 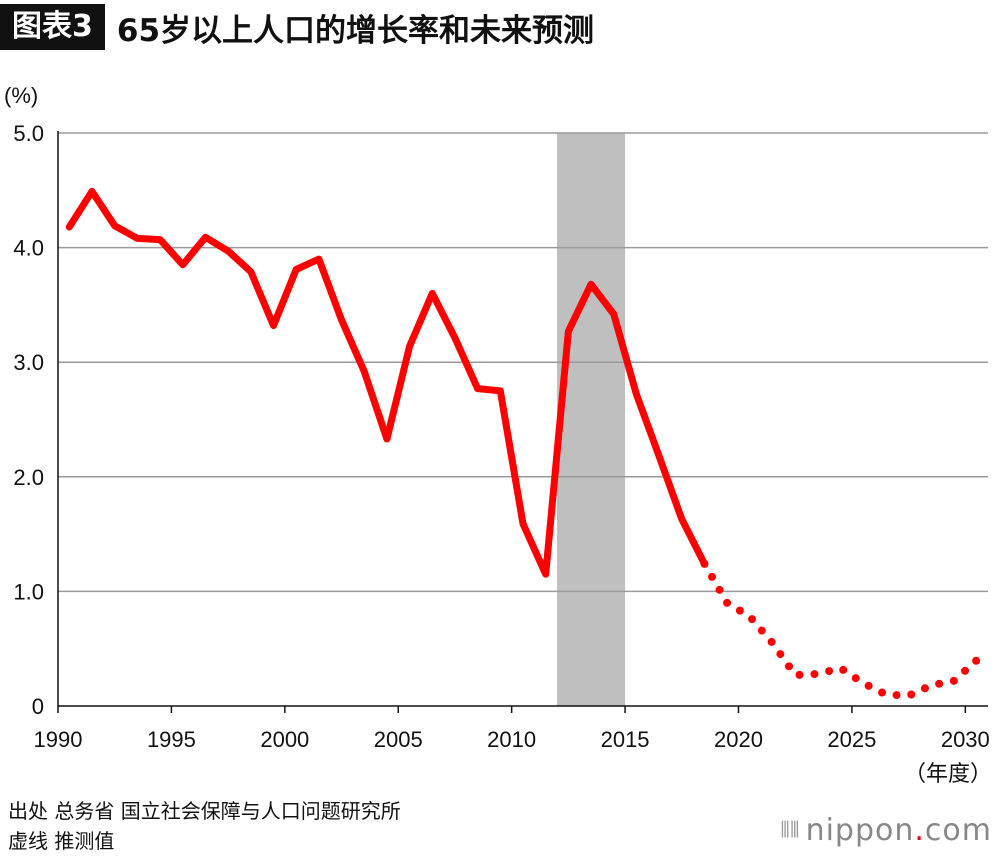 I want to click on y-tick-label: 2.0, so click(x=28, y=477).